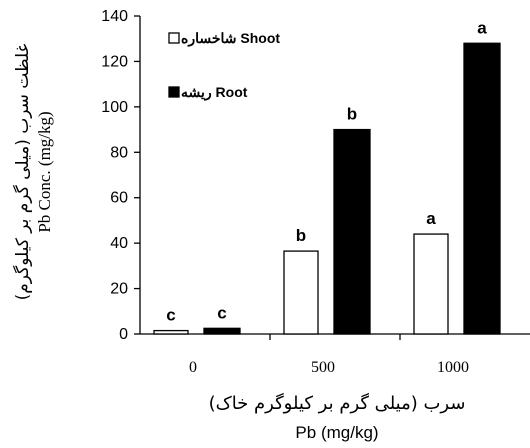 Image resolution: width=530 pixels, height=448 pixels. What do you see at coordinates (174, 38) in the screenshot?
I see `legend-swatch-shoot` at bounding box center [174, 38].